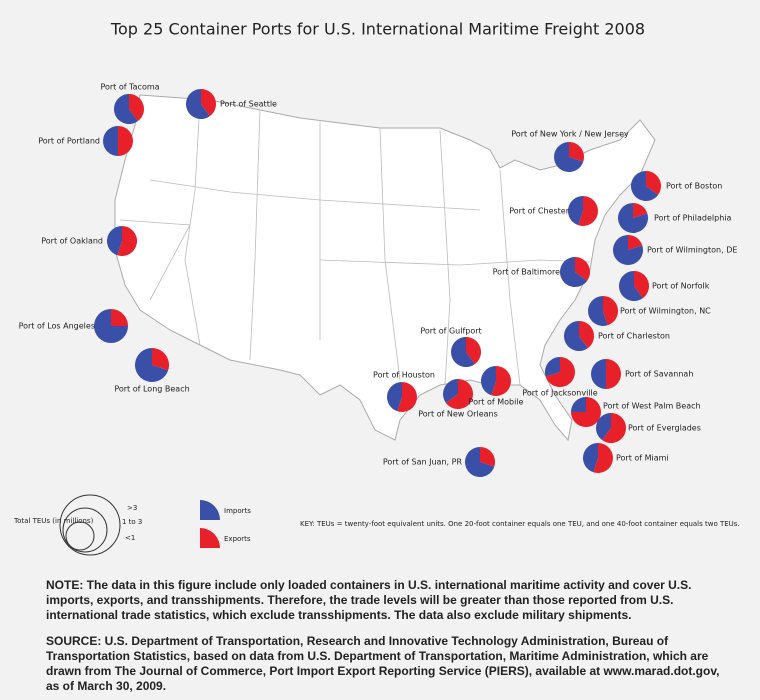 The image size is (760, 700). Describe the element at coordinates (237, 511) in the screenshot. I see `legend-label: Imports` at that location.